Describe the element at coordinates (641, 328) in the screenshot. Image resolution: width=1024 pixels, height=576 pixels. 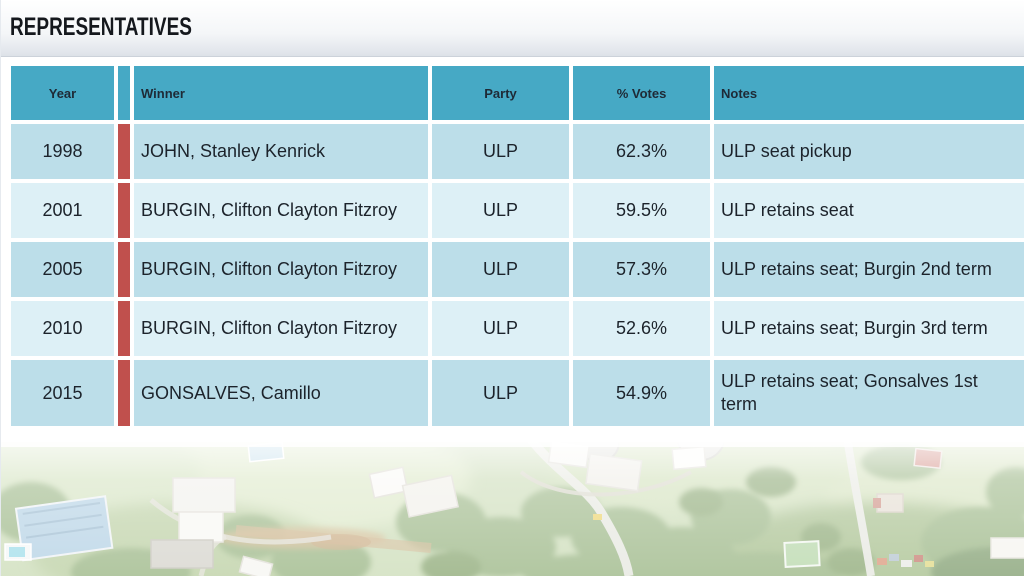
I see `votes-cell: 52.6%` at that location.